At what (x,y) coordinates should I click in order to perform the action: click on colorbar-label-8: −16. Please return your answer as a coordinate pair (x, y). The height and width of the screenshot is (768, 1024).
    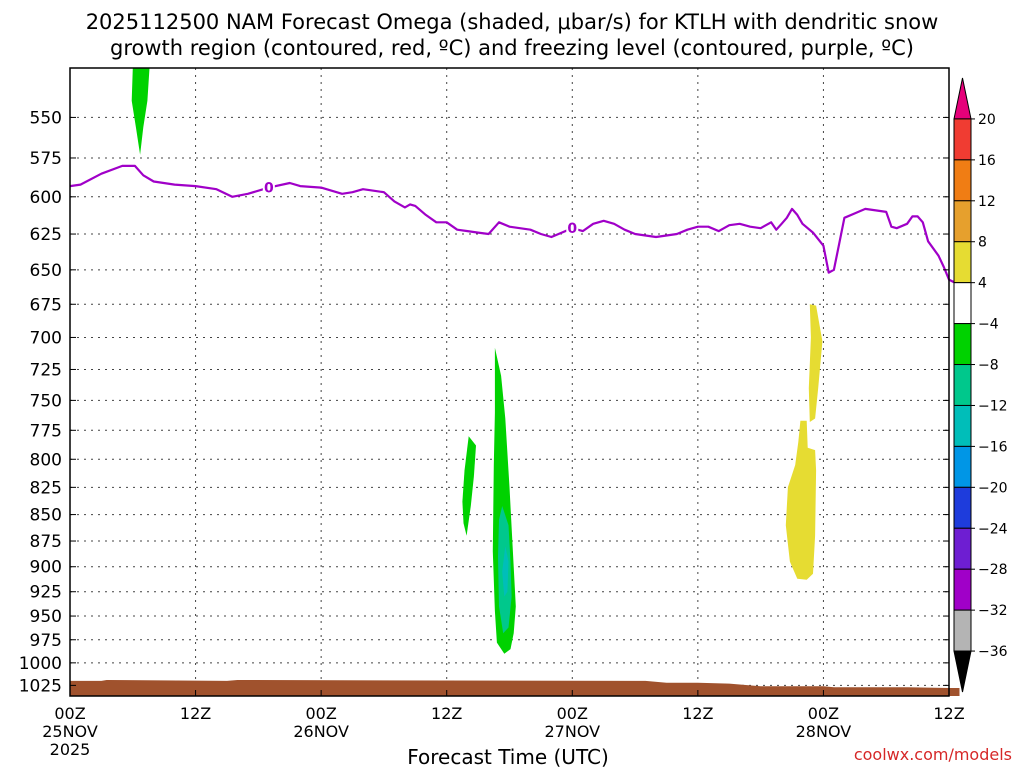
    Looking at the image, I should click on (993, 447).